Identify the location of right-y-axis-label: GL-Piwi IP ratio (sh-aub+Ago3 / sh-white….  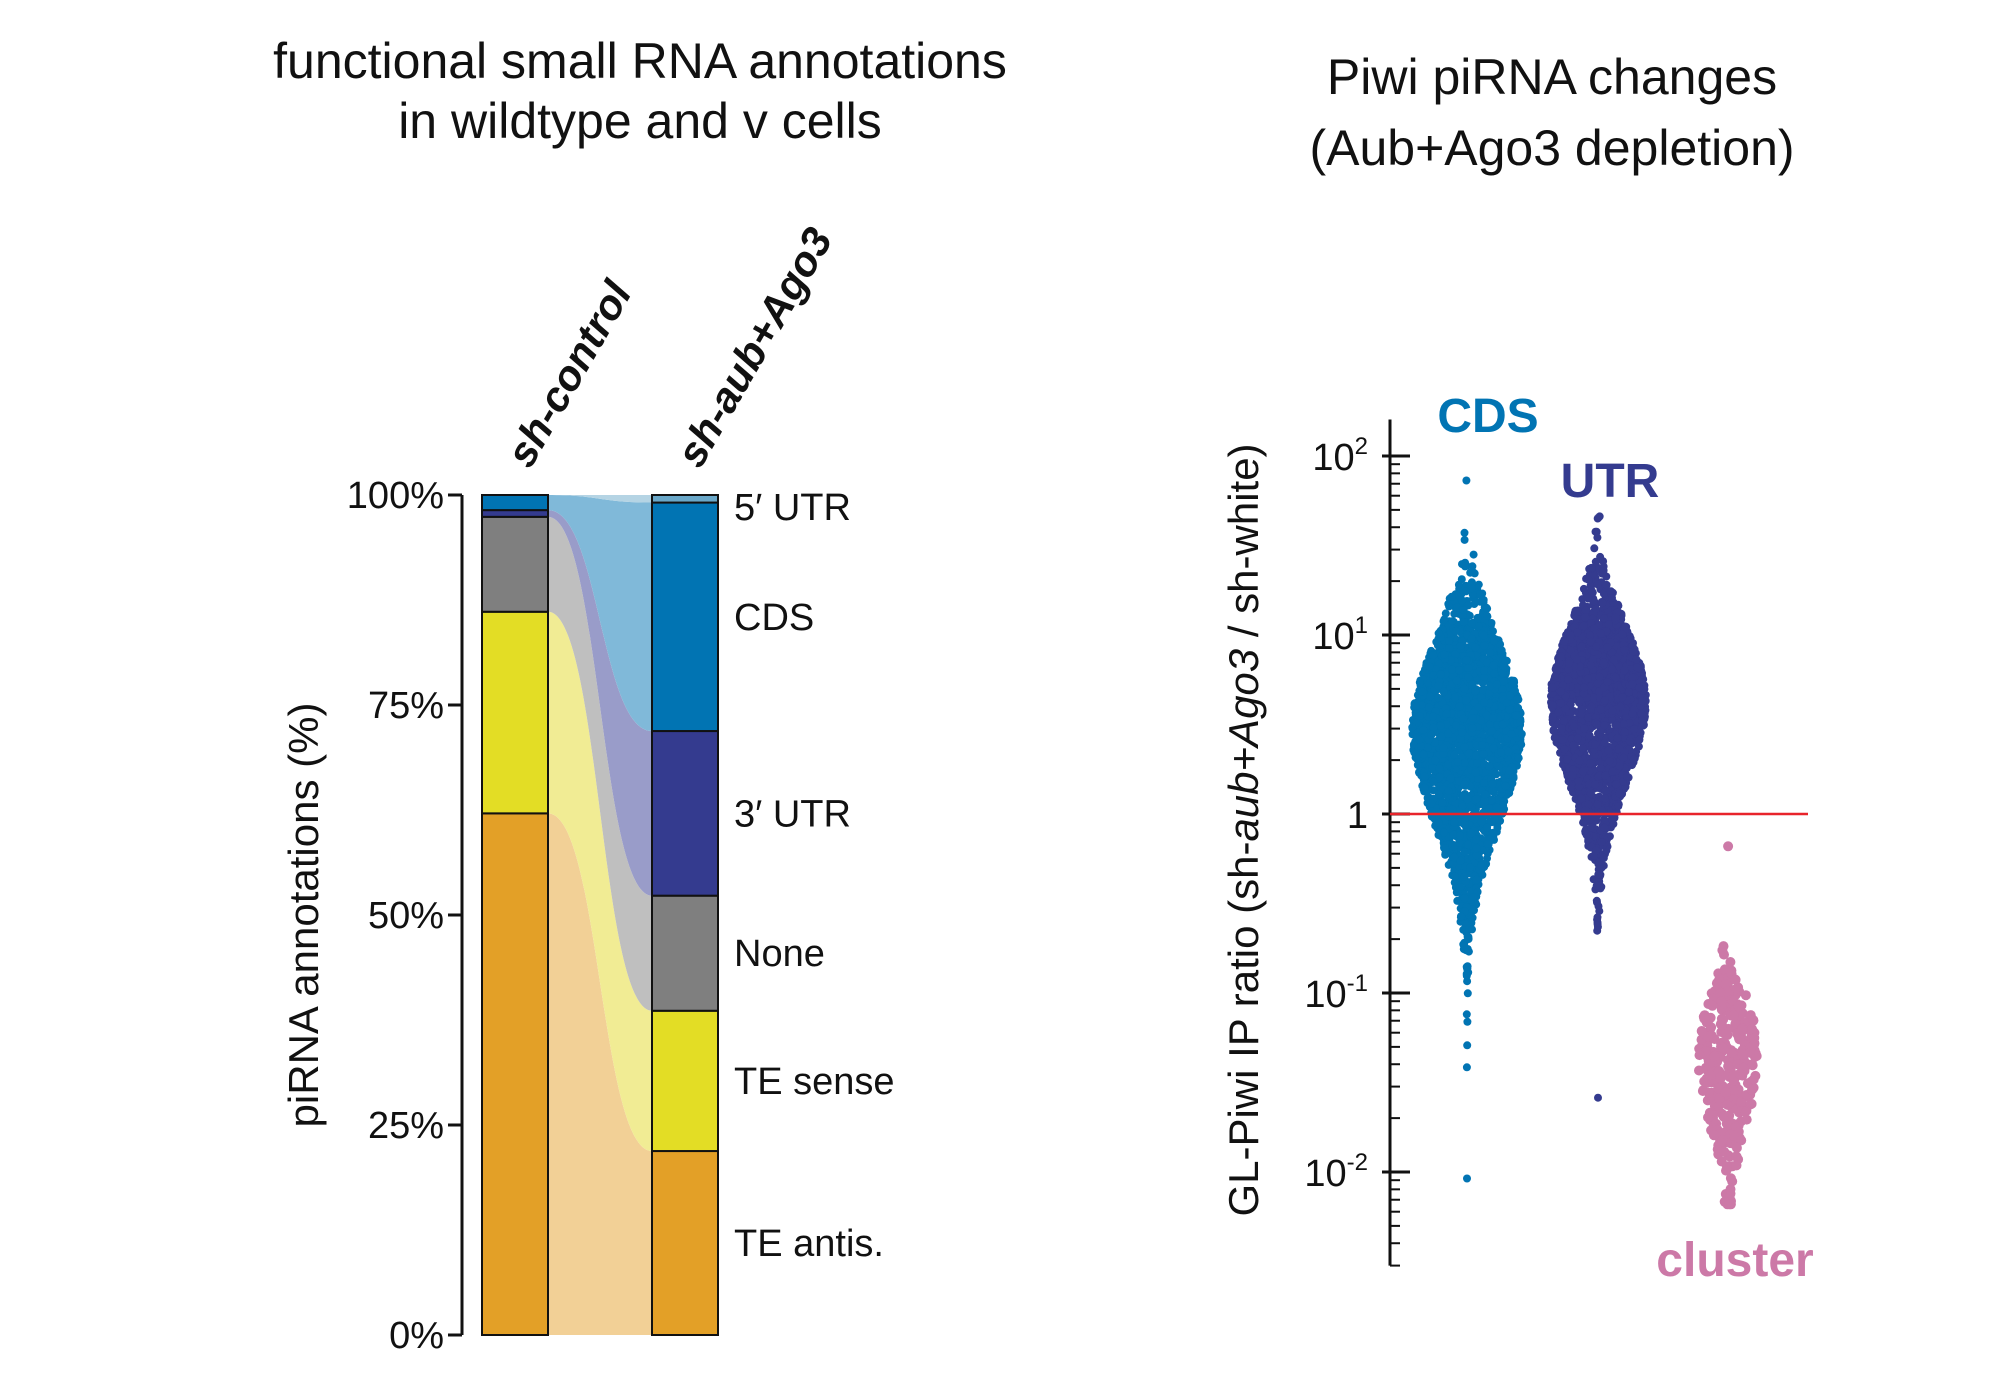
(1243, 829).